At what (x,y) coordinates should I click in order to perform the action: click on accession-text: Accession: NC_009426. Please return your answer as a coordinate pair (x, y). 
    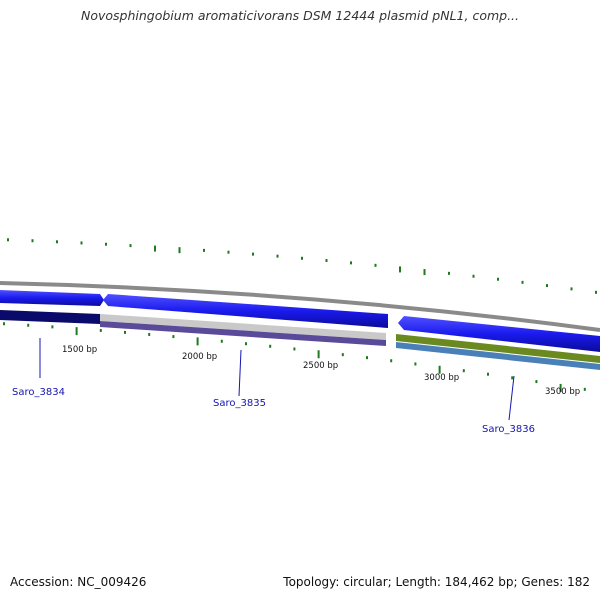
    Looking at the image, I should click on (78, 582).